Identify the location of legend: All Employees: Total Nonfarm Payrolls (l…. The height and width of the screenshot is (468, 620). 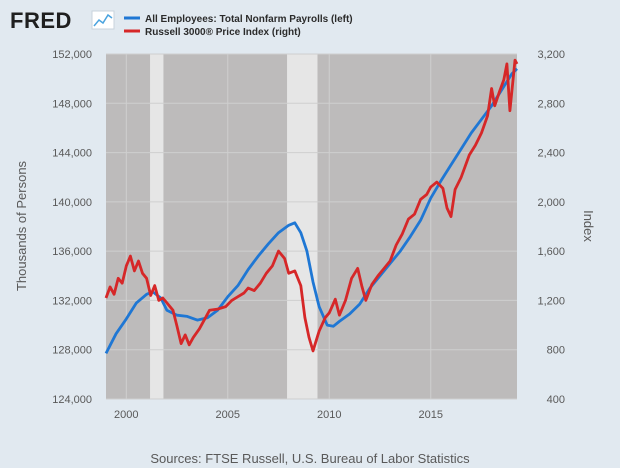
(238, 26).